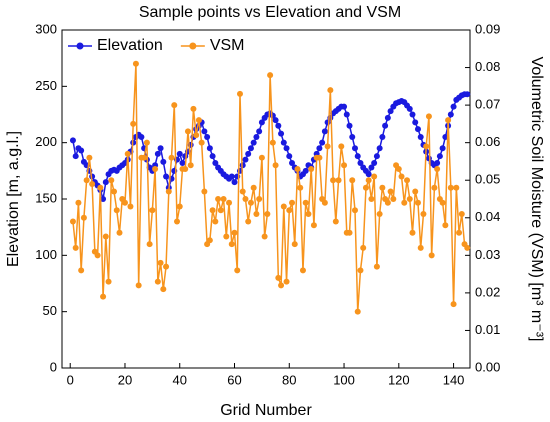 The image size is (550, 422). I want to click on y-axis-label: Elevation [m, a.g.l.], so click(13, 199).